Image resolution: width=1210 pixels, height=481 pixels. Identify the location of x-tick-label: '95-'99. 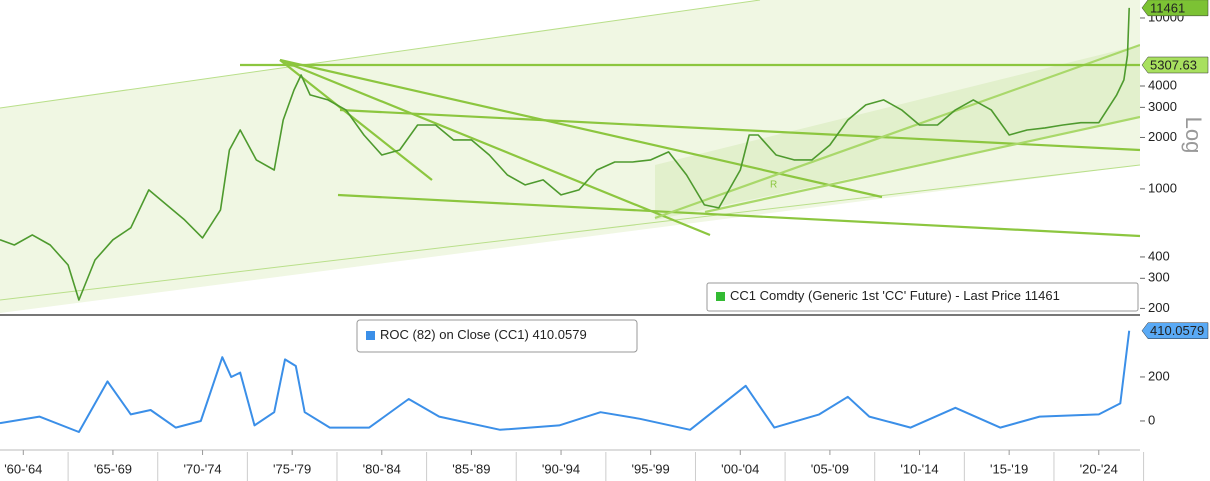
(651, 468).